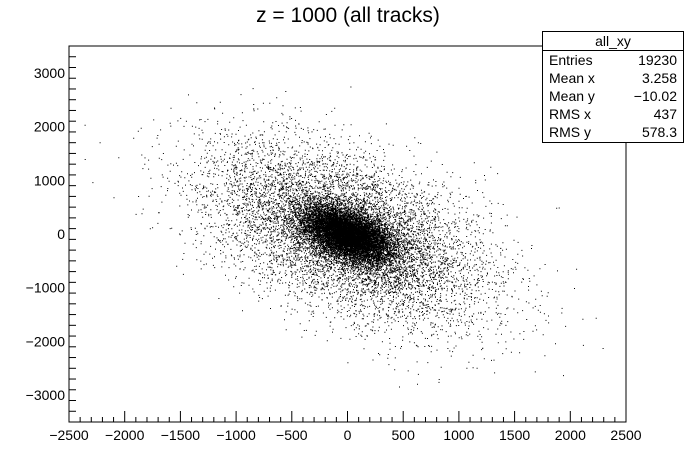 This screenshot has height=472, width=696. Describe the element at coordinates (46, 288) in the screenshot. I see `y-tick-label: −1000` at that location.